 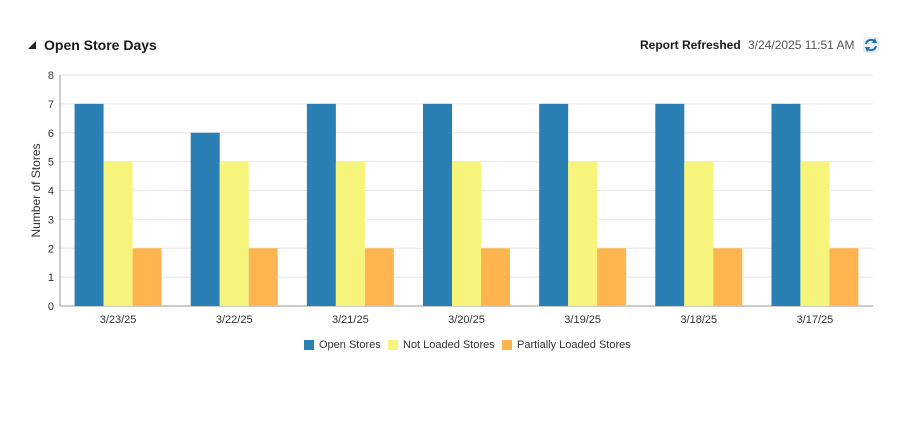 I want to click on y-tick-label: 4, so click(x=51, y=192).